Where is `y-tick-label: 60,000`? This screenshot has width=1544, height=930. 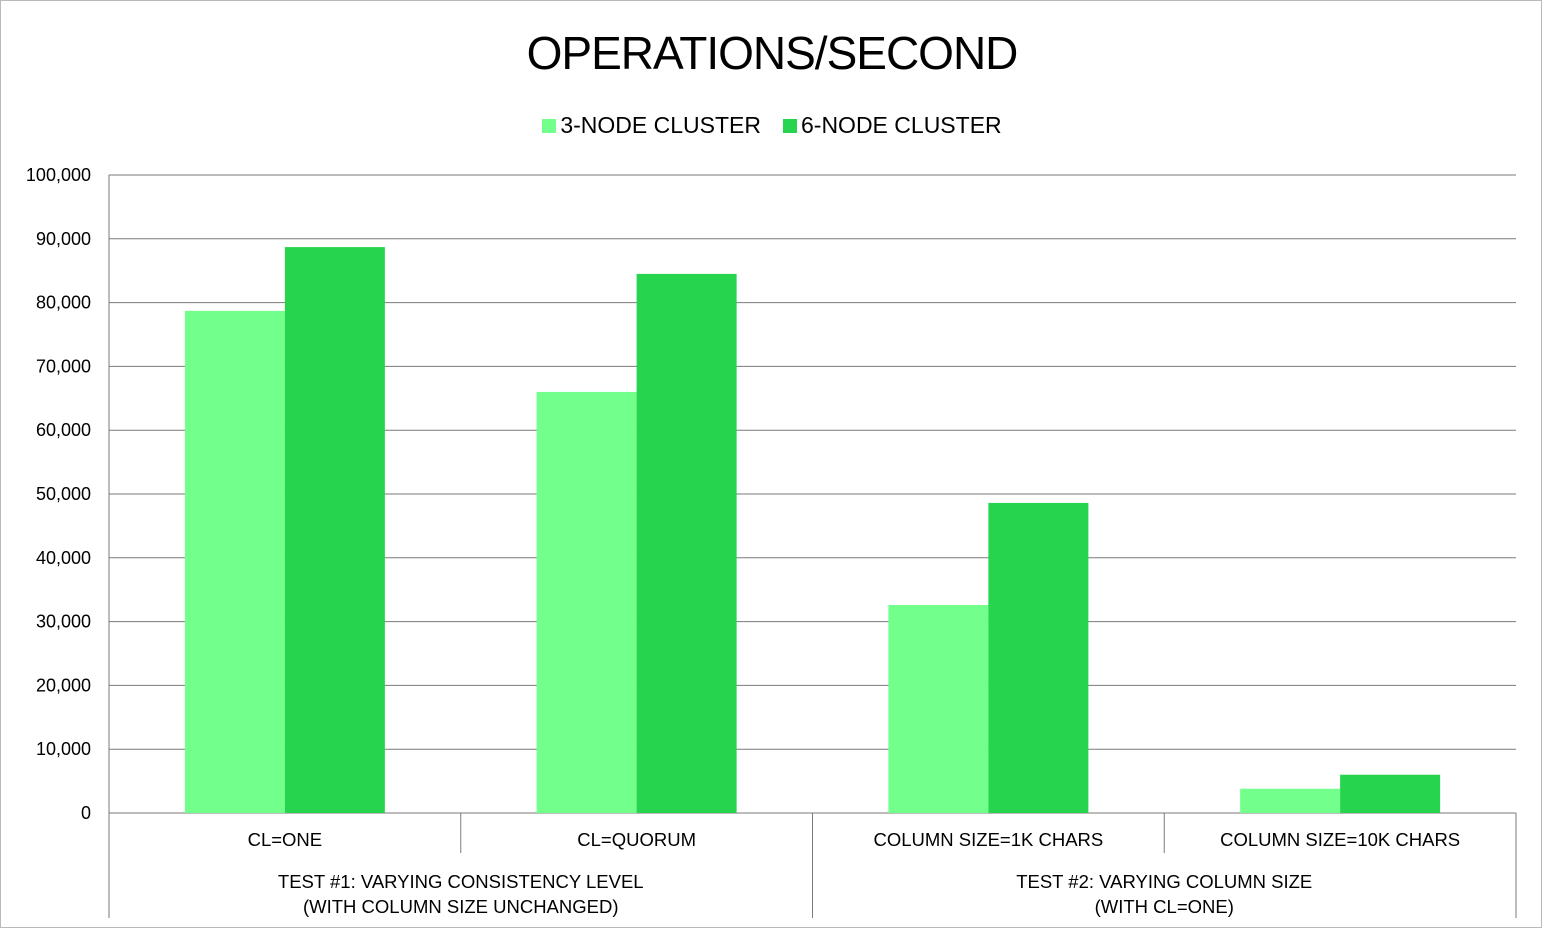
y-tick-label: 60,000 is located at coordinates (63, 430).